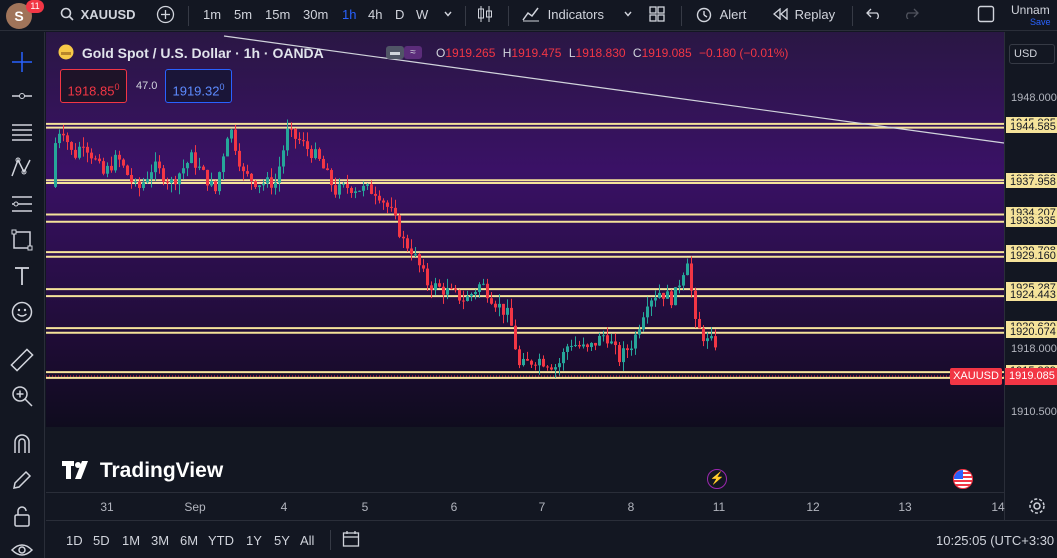  Describe the element at coordinates (307, 540) in the screenshot. I see `range-all: All` at that location.